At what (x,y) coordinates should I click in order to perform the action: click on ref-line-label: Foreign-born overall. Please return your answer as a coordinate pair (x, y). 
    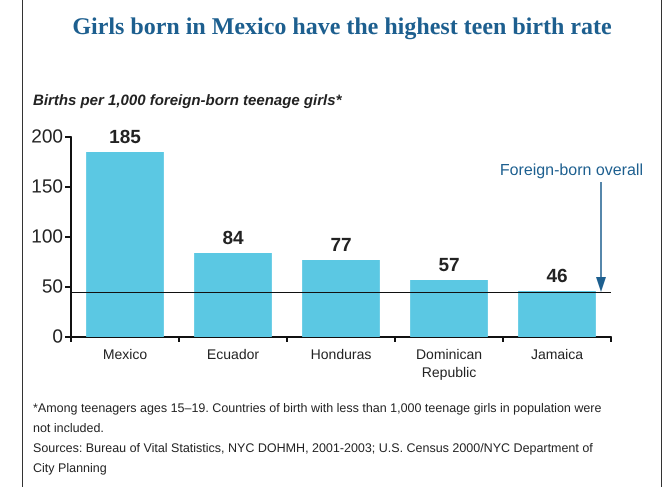
    Looking at the image, I should click on (571, 170).